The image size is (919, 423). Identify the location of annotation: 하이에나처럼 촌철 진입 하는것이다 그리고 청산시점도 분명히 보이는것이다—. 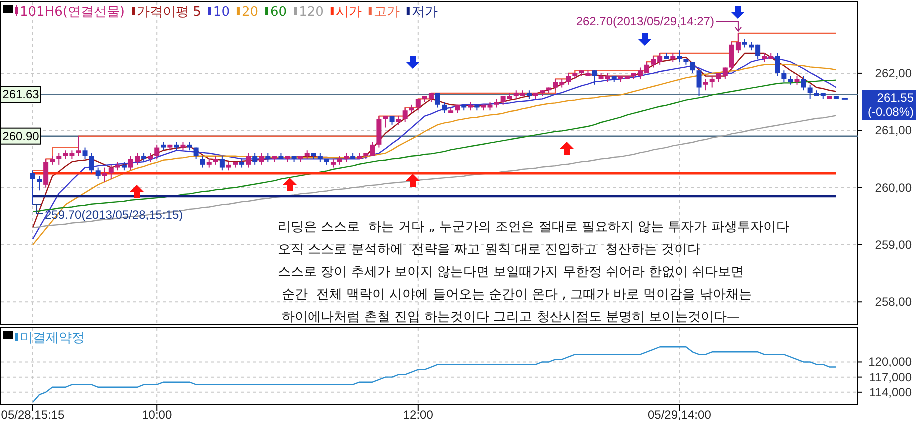
(509, 317).